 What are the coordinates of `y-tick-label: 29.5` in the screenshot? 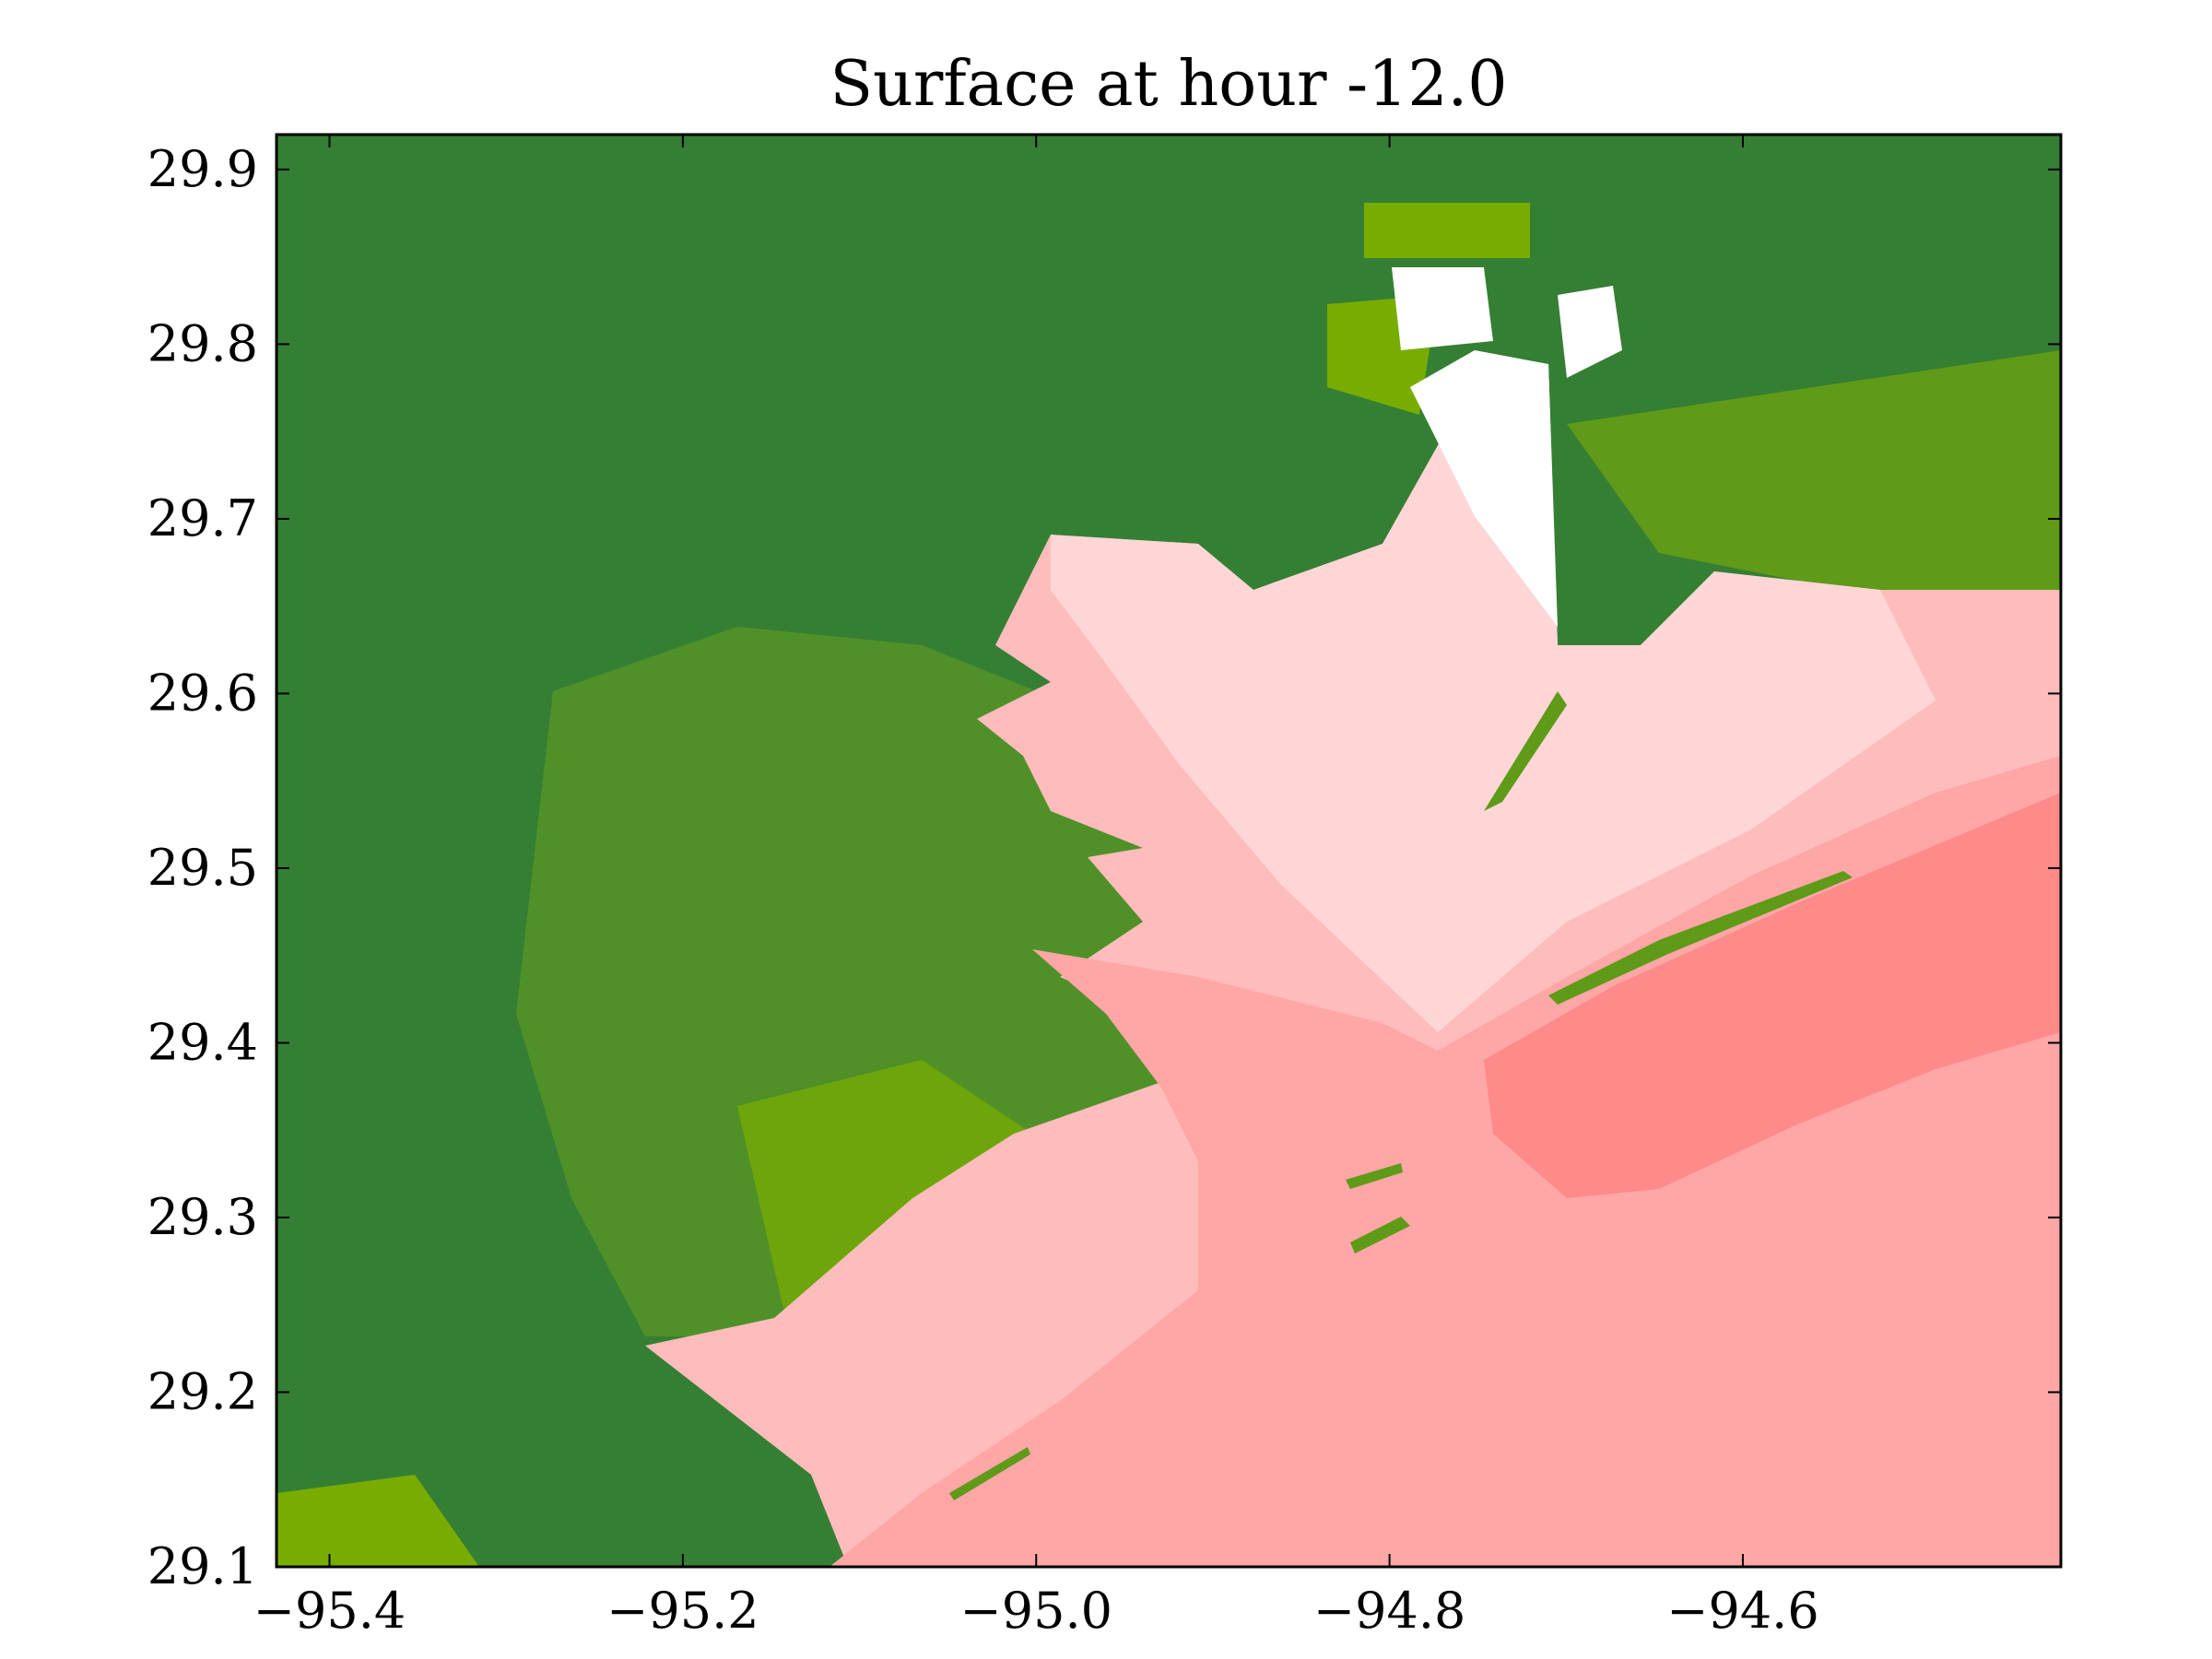 It's located at (202, 868).